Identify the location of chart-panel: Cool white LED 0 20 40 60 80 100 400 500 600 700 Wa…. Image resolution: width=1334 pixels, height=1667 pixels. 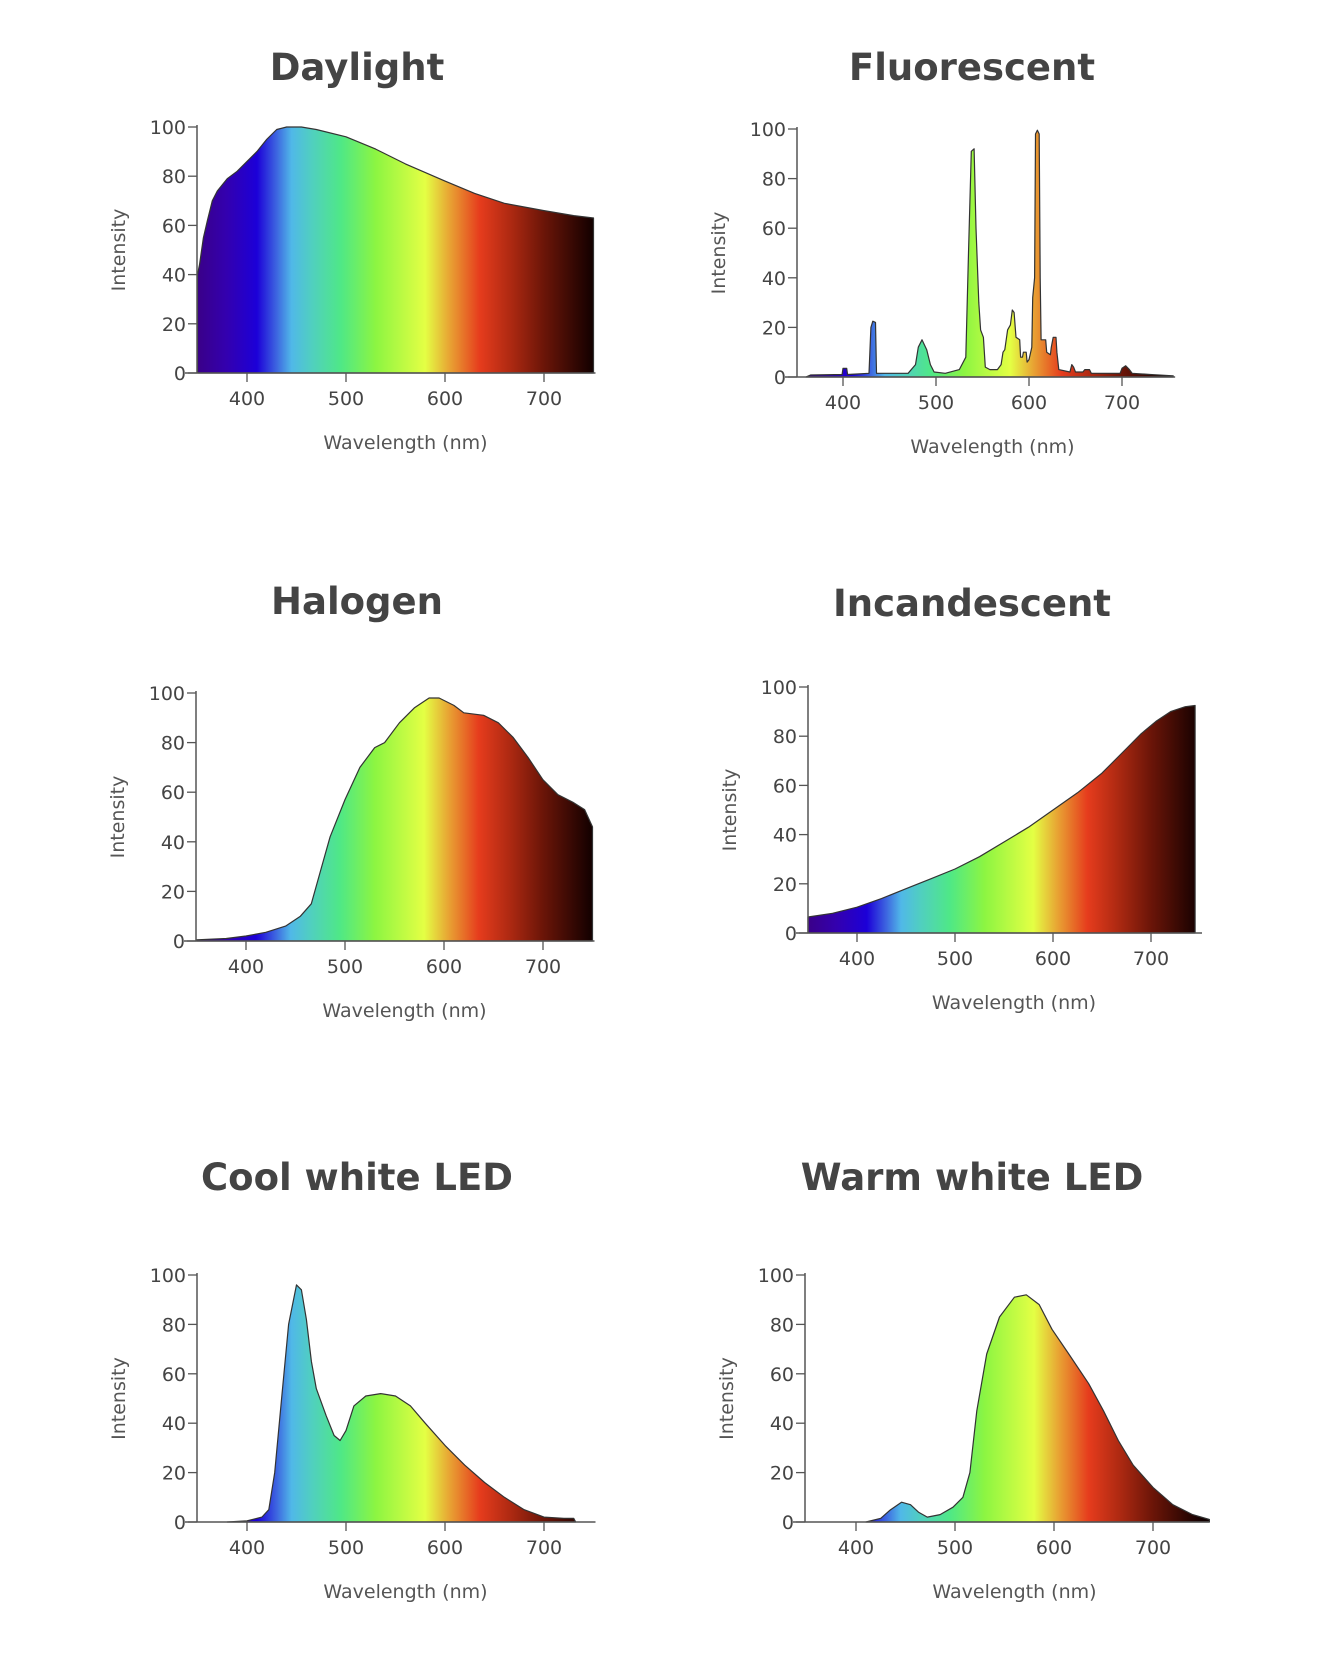
(352, 1379).